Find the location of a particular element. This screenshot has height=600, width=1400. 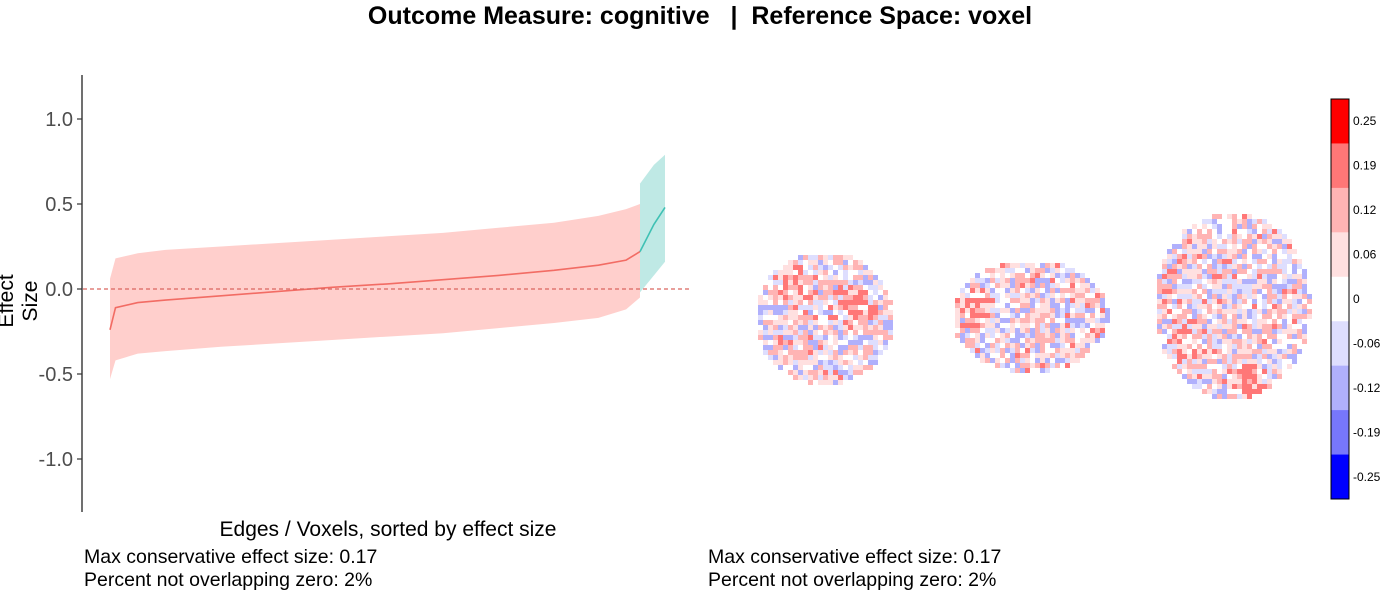

colorbar-tick-label: -0.06 is located at coordinates (1367, 343).